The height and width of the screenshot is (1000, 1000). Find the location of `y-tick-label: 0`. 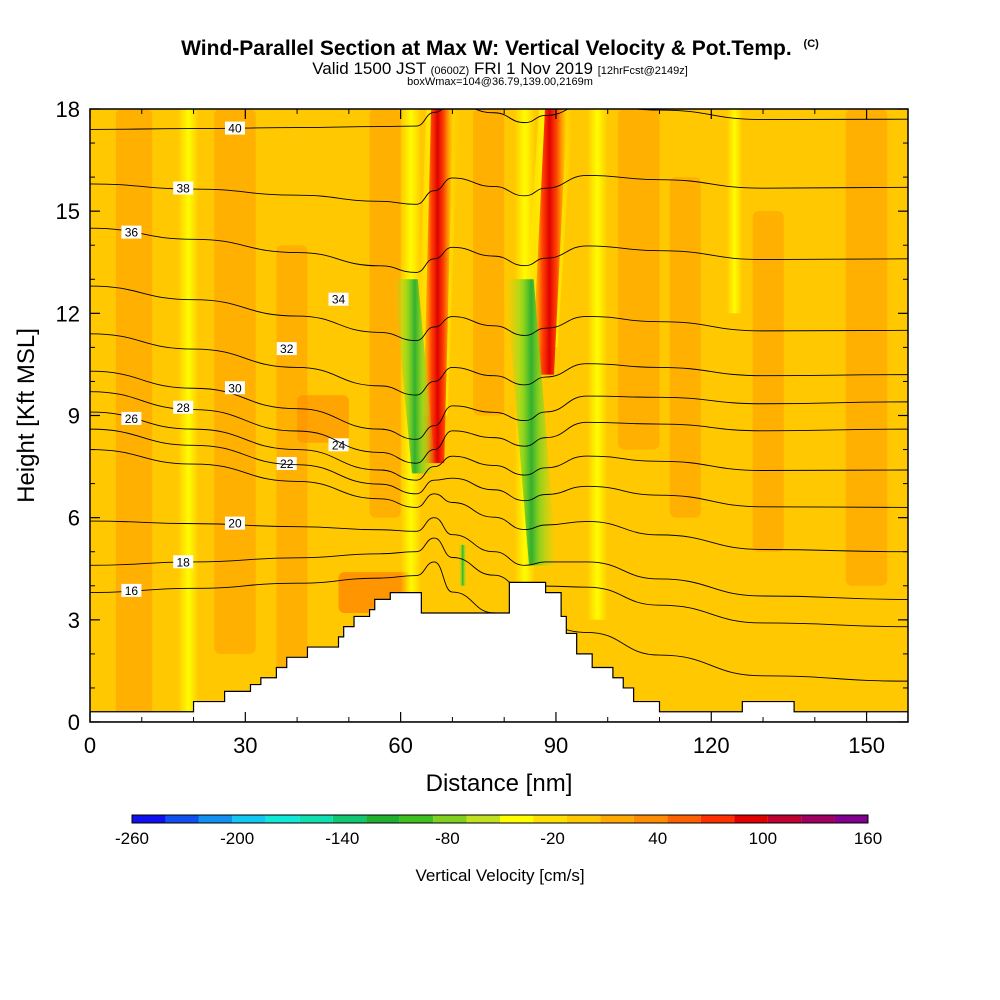

y-tick-label: 0 is located at coordinates (74, 722).